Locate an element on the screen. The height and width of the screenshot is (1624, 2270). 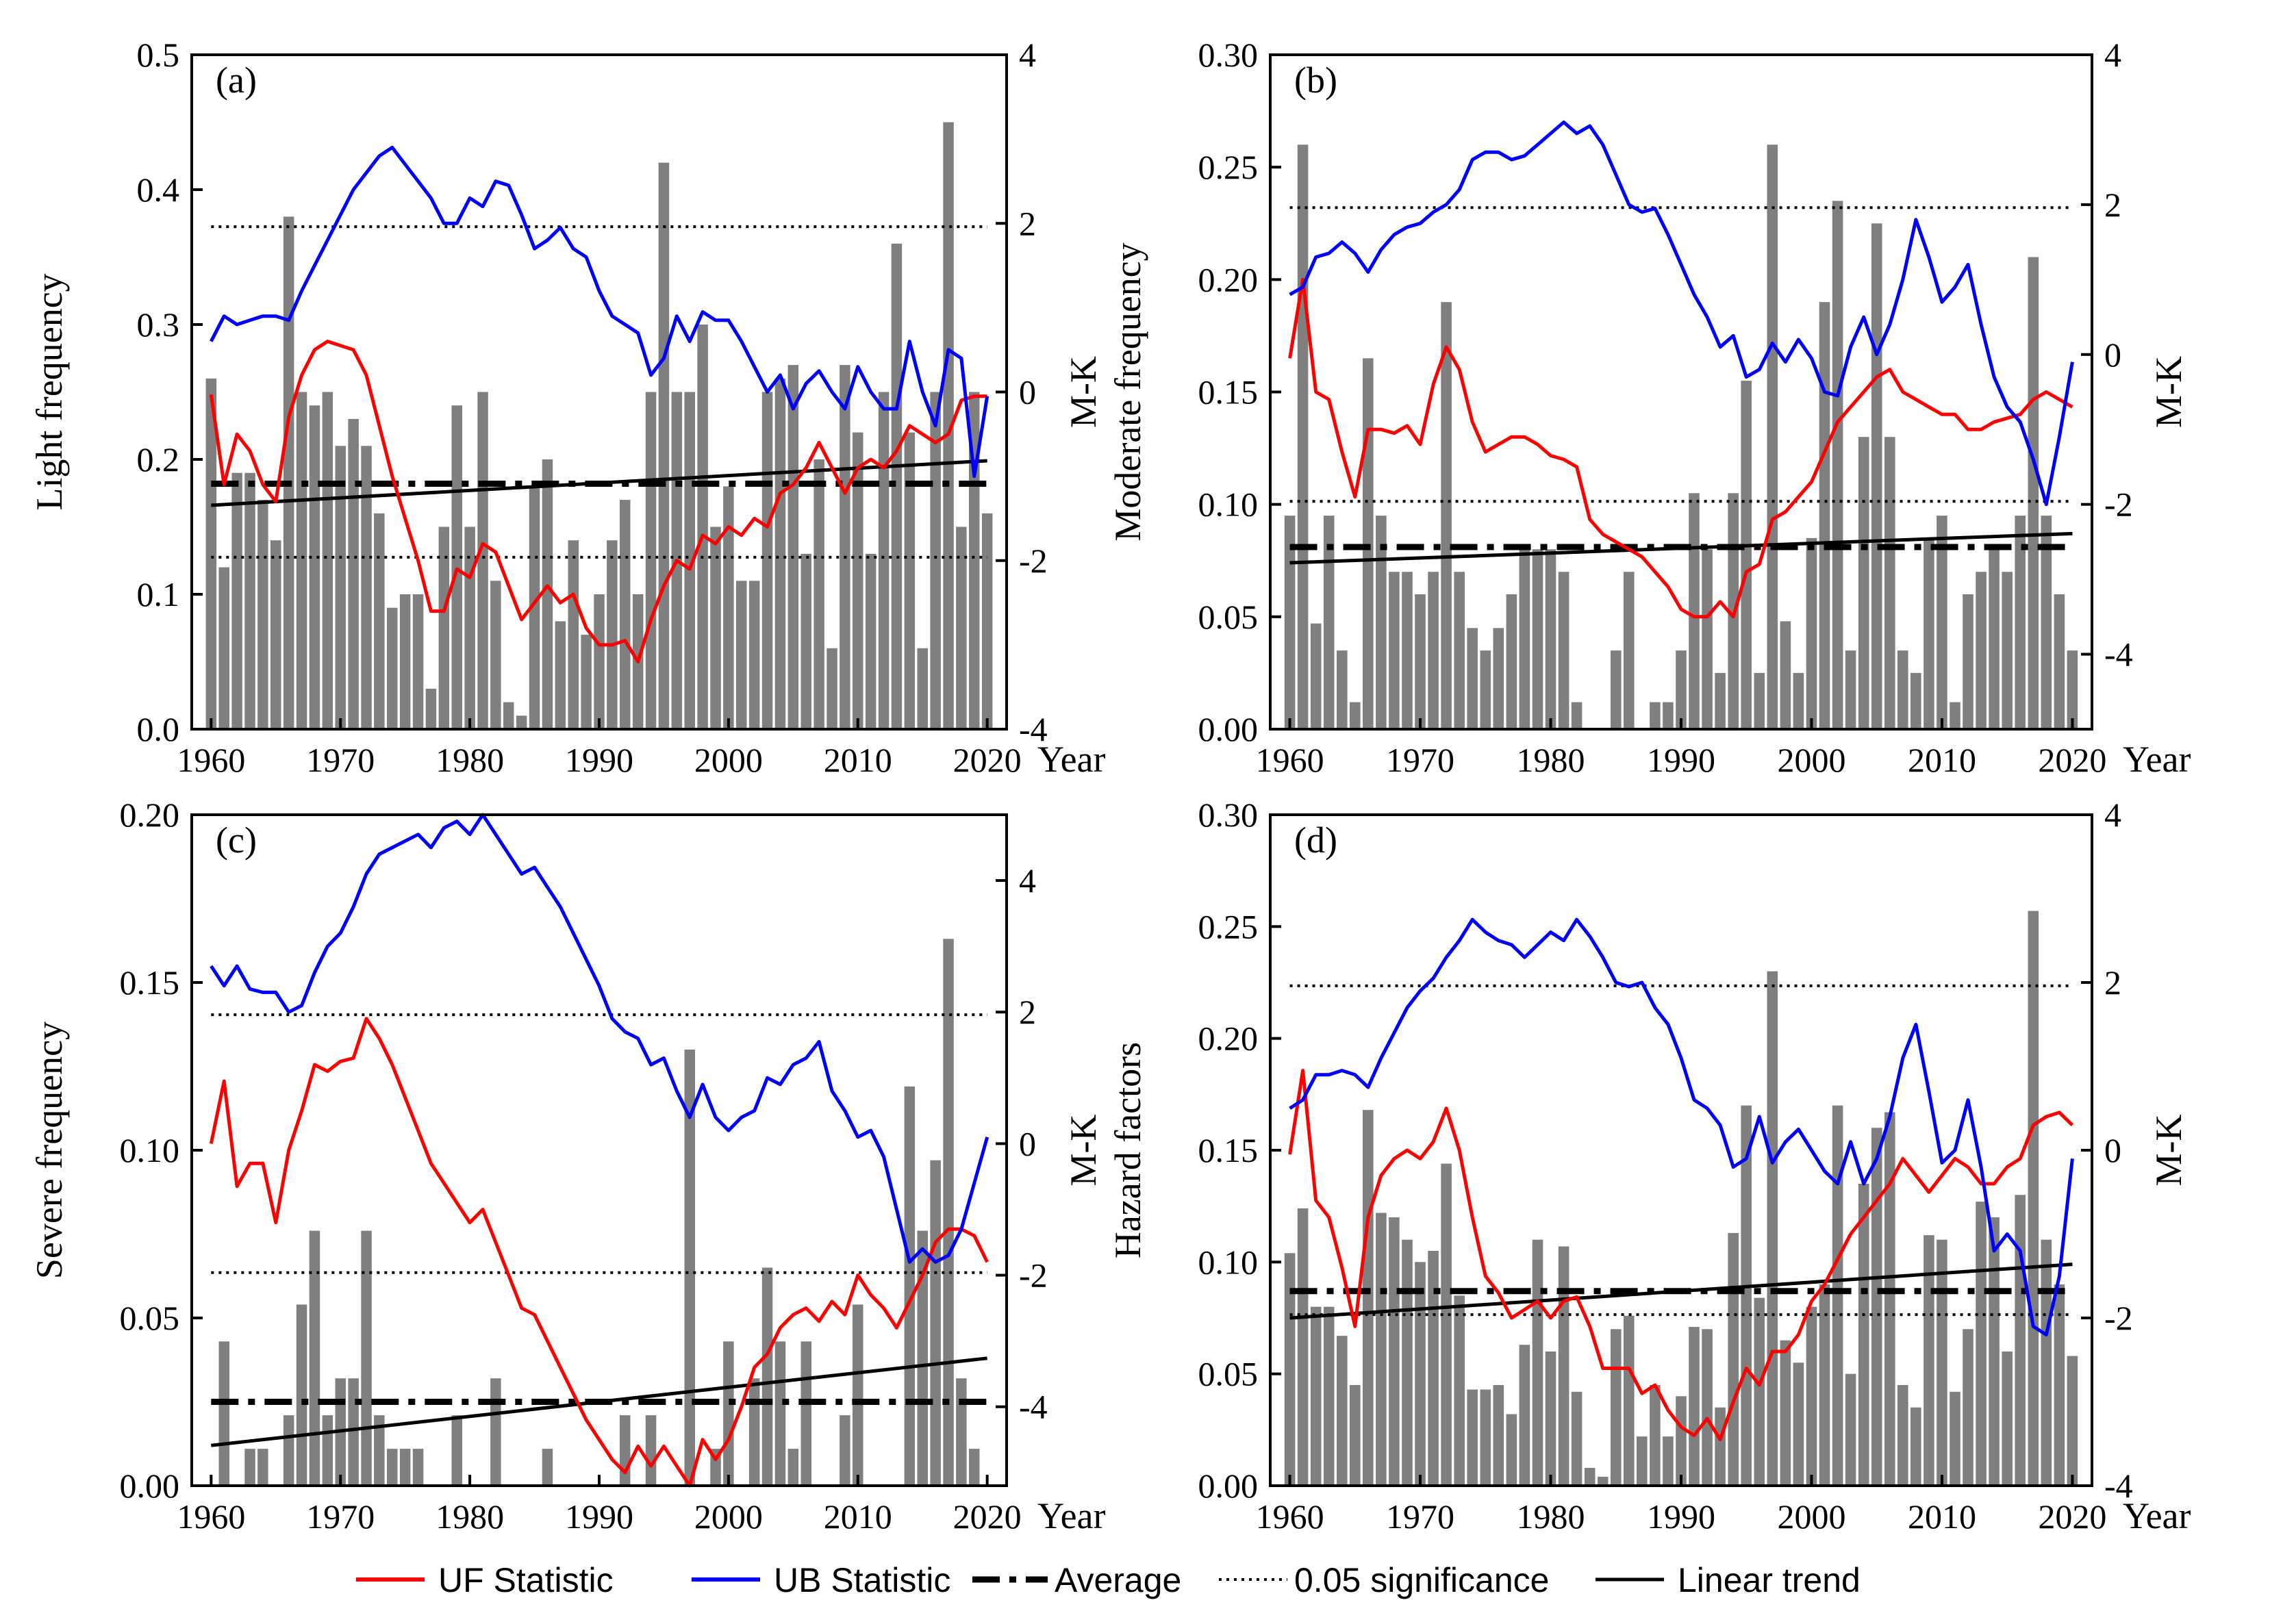
y-tick-label: 0.25 is located at coordinates (1228, 926).